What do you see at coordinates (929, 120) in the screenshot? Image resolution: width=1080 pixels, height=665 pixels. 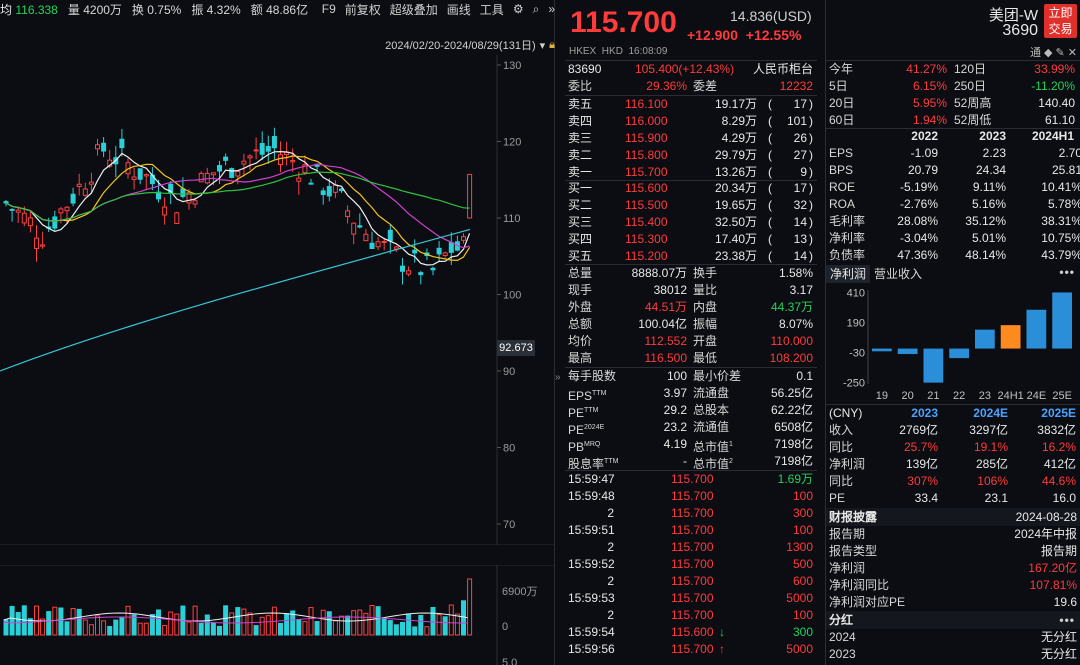 I see `return-value: 1.94%` at bounding box center [929, 120].